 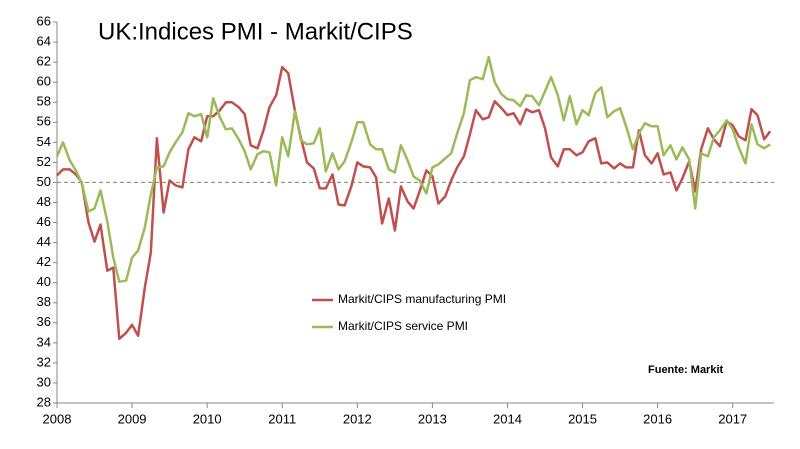 What do you see at coordinates (44, 121) in the screenshot?
I see `y-tick-label: 56` at bounding box center [44, 121].